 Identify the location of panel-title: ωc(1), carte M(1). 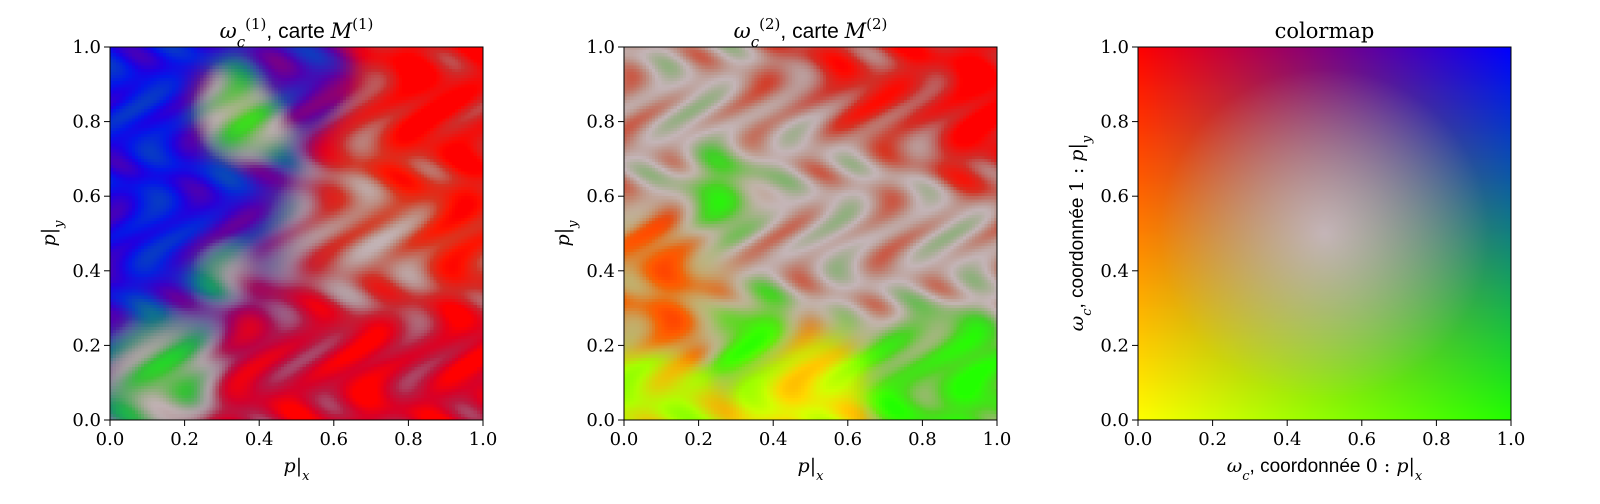
(297, 33).